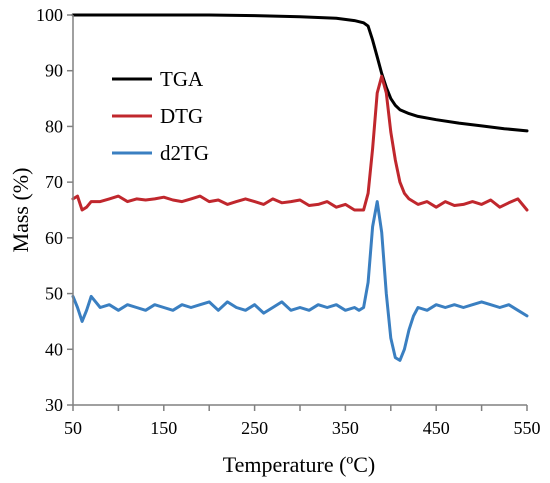 The width and height of the screenshot is (550, 483). I want to click on x-tick-label: 250, so click(254, 428).